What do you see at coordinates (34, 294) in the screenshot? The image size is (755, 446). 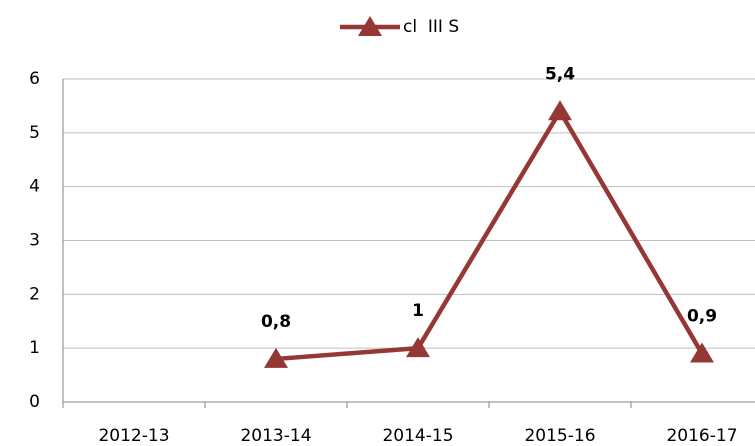 I see `y-tick-label: 2` at bounding box center [34, 294].